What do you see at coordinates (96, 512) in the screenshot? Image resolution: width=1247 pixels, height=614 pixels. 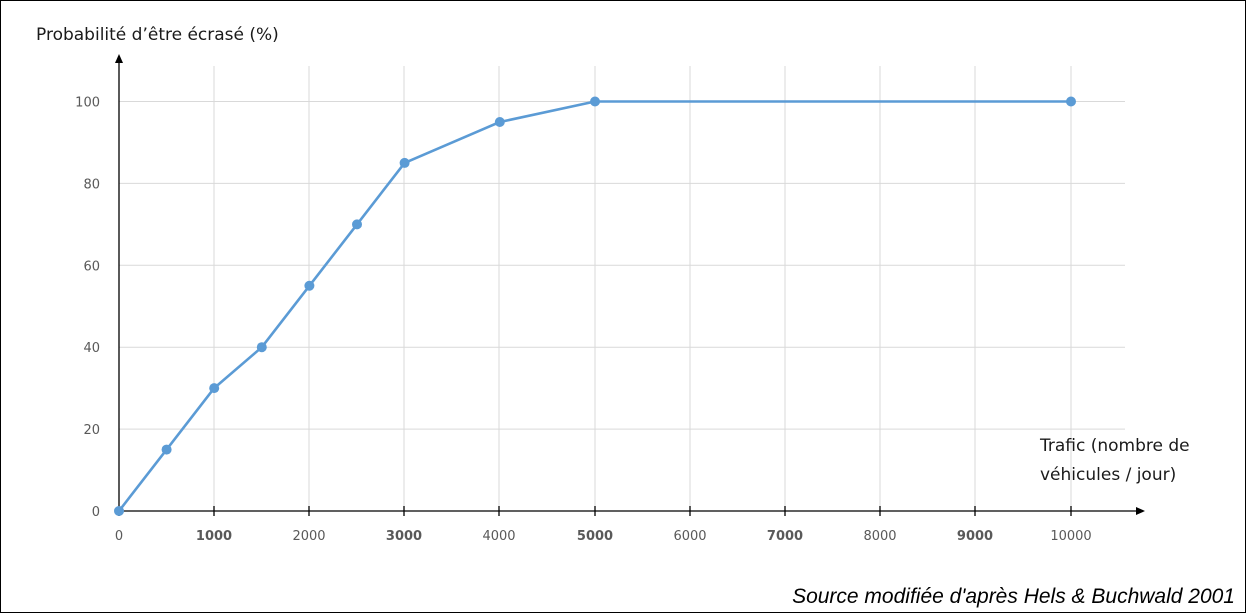 I see `y-tick-label: 0` at bounding box center [96, 512].